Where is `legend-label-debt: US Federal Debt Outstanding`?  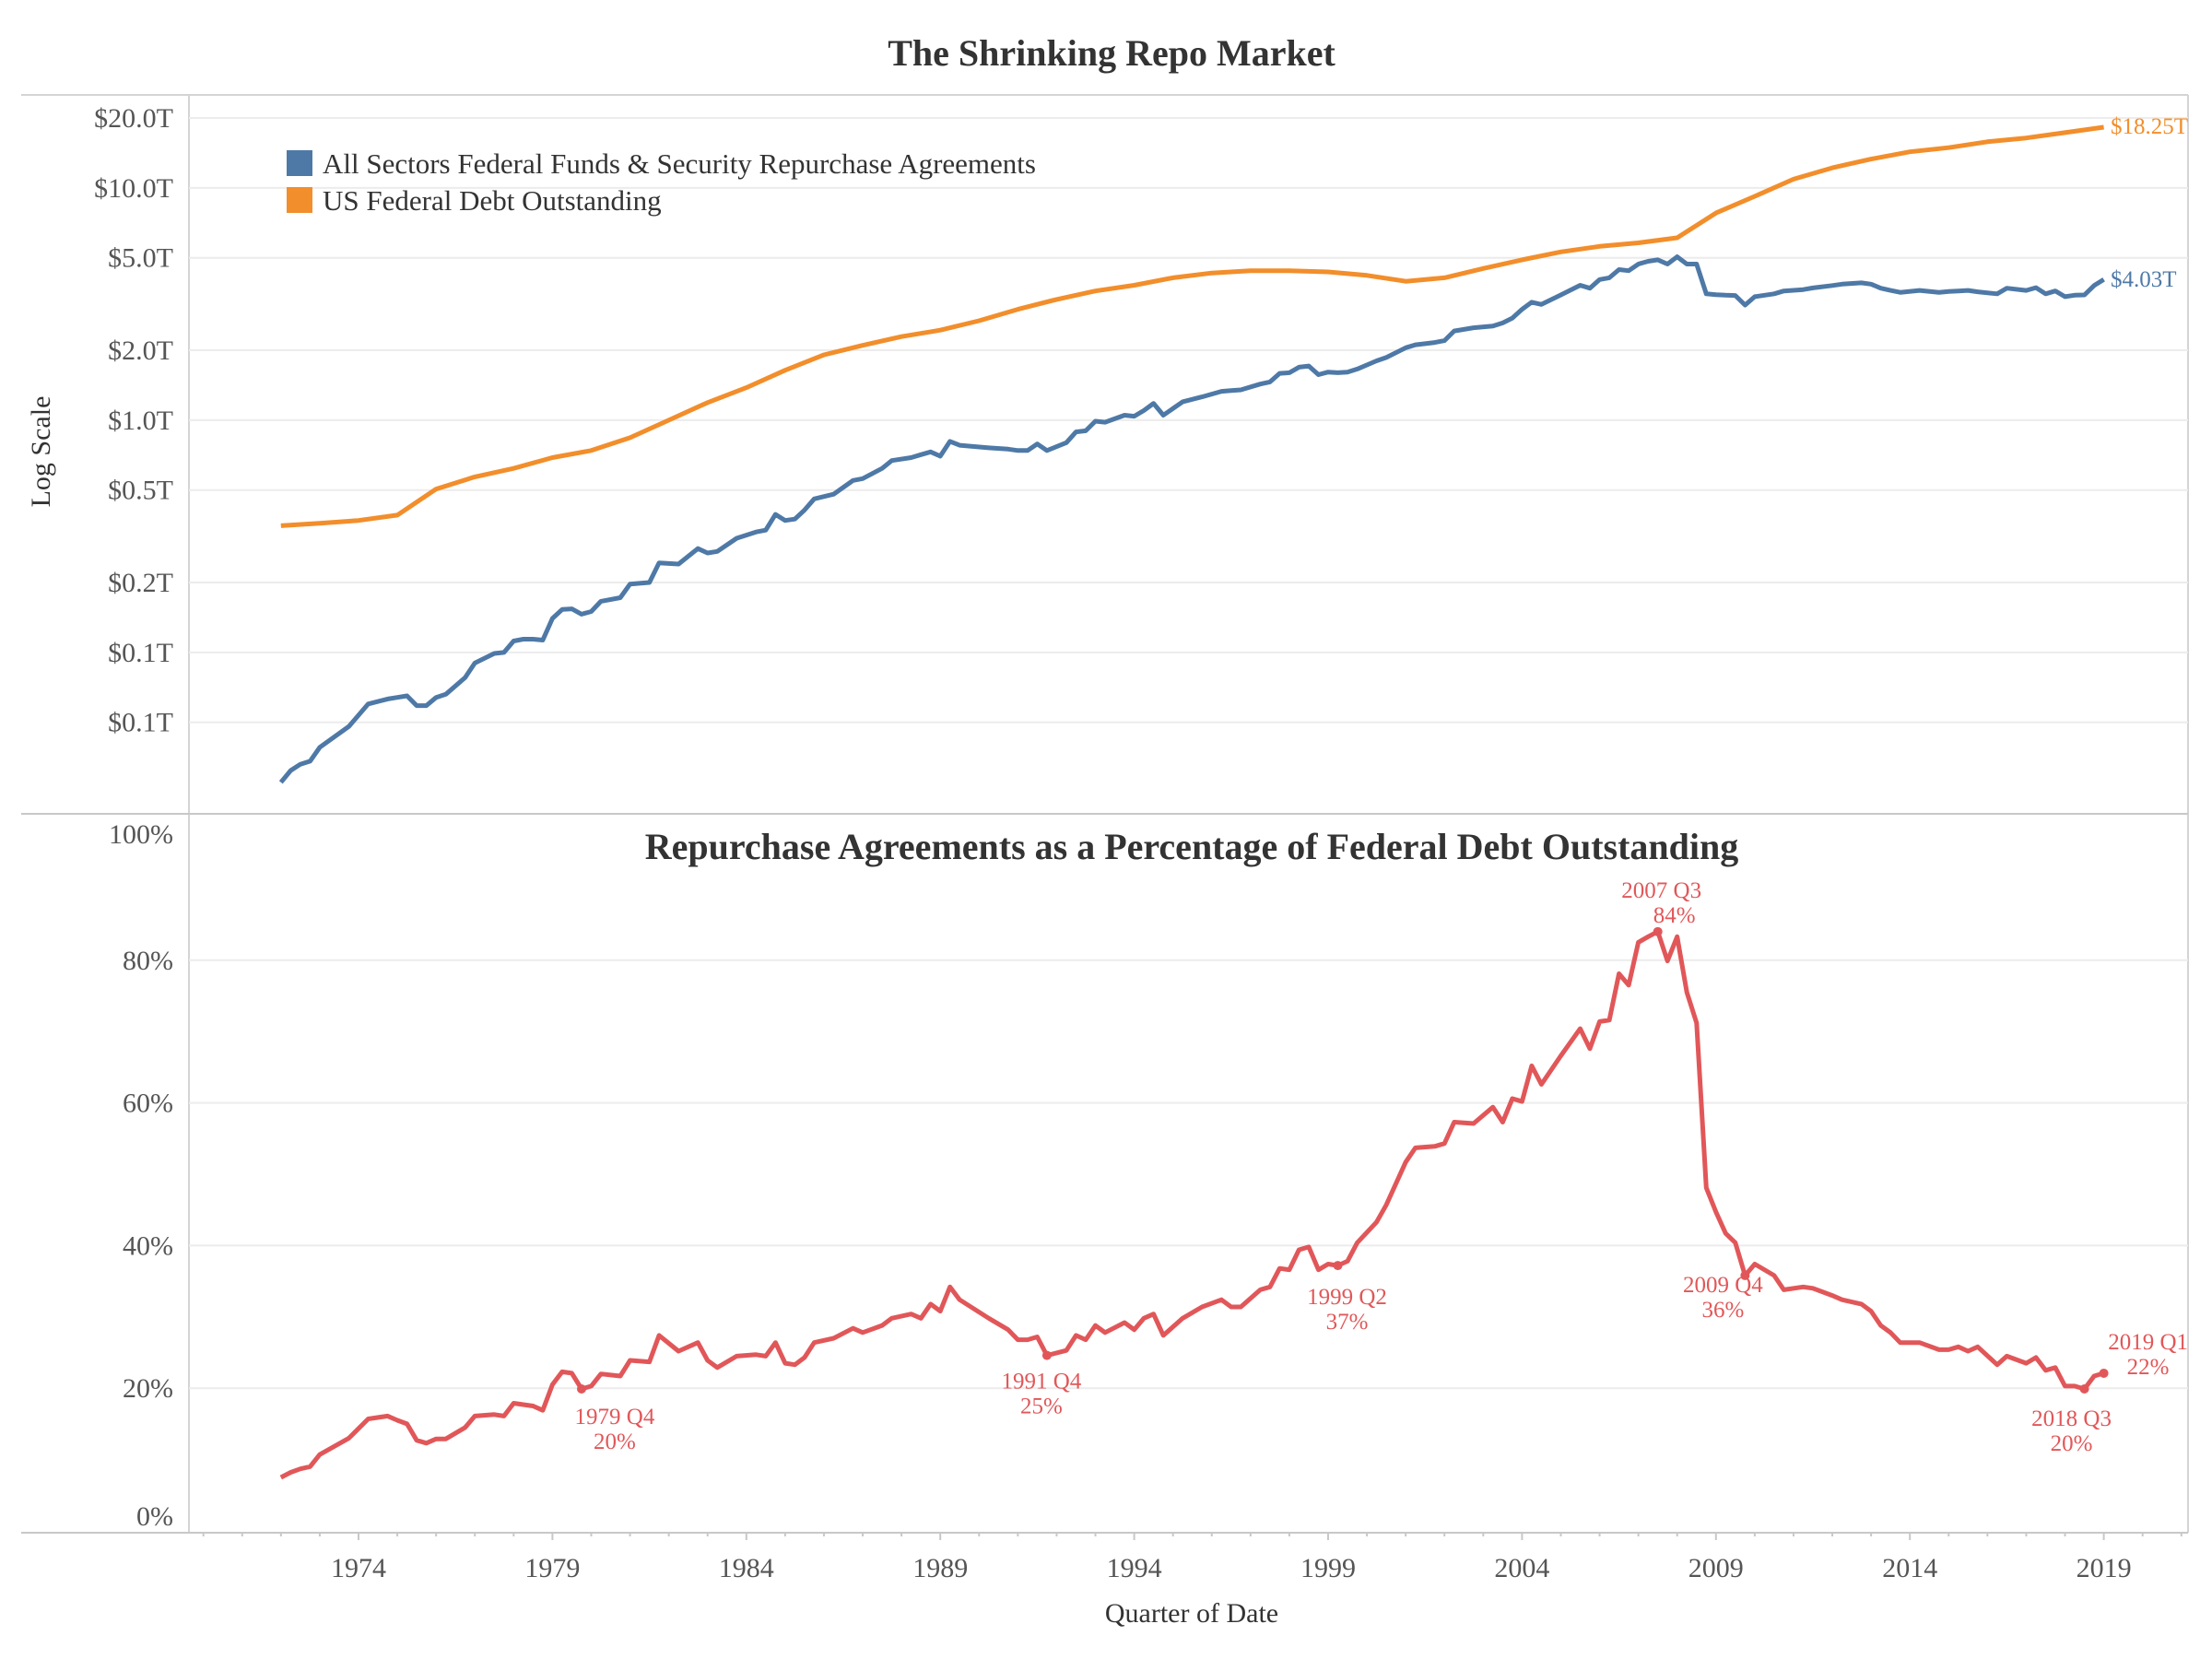 legend-label-debt: US Federal Debt Outstanding is located at coordinates (492, 200).